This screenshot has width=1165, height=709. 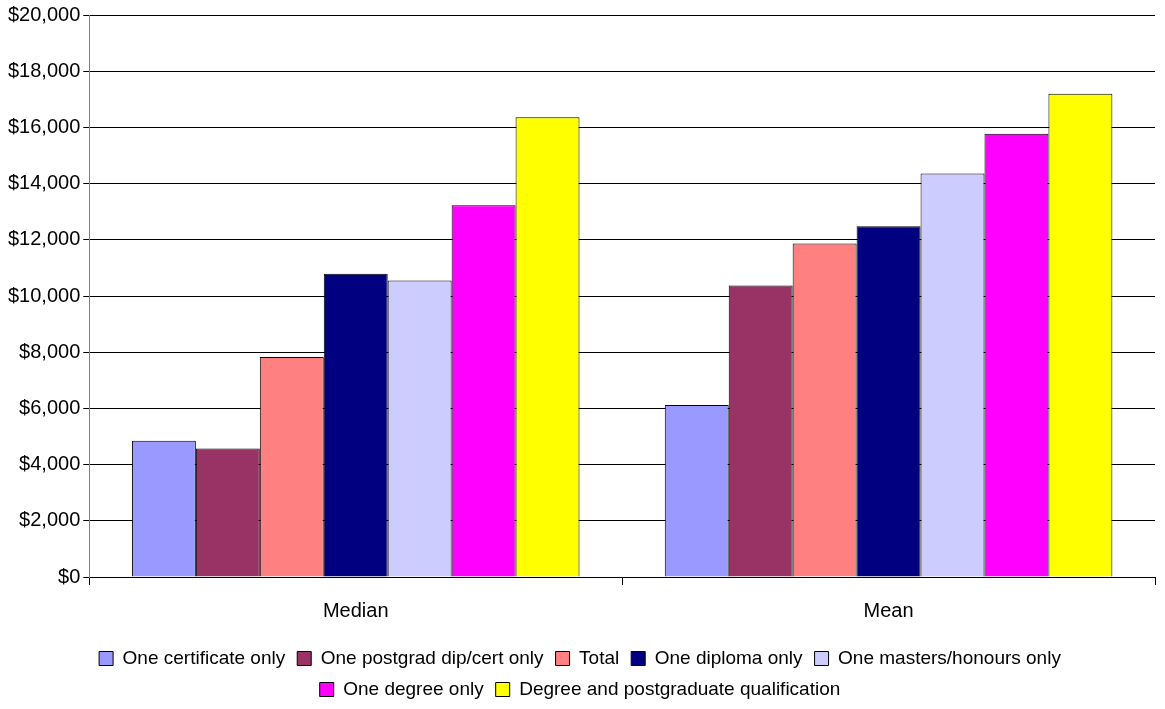 I want to click on y-tick-label: $10,000, so click(x=44, y=294).